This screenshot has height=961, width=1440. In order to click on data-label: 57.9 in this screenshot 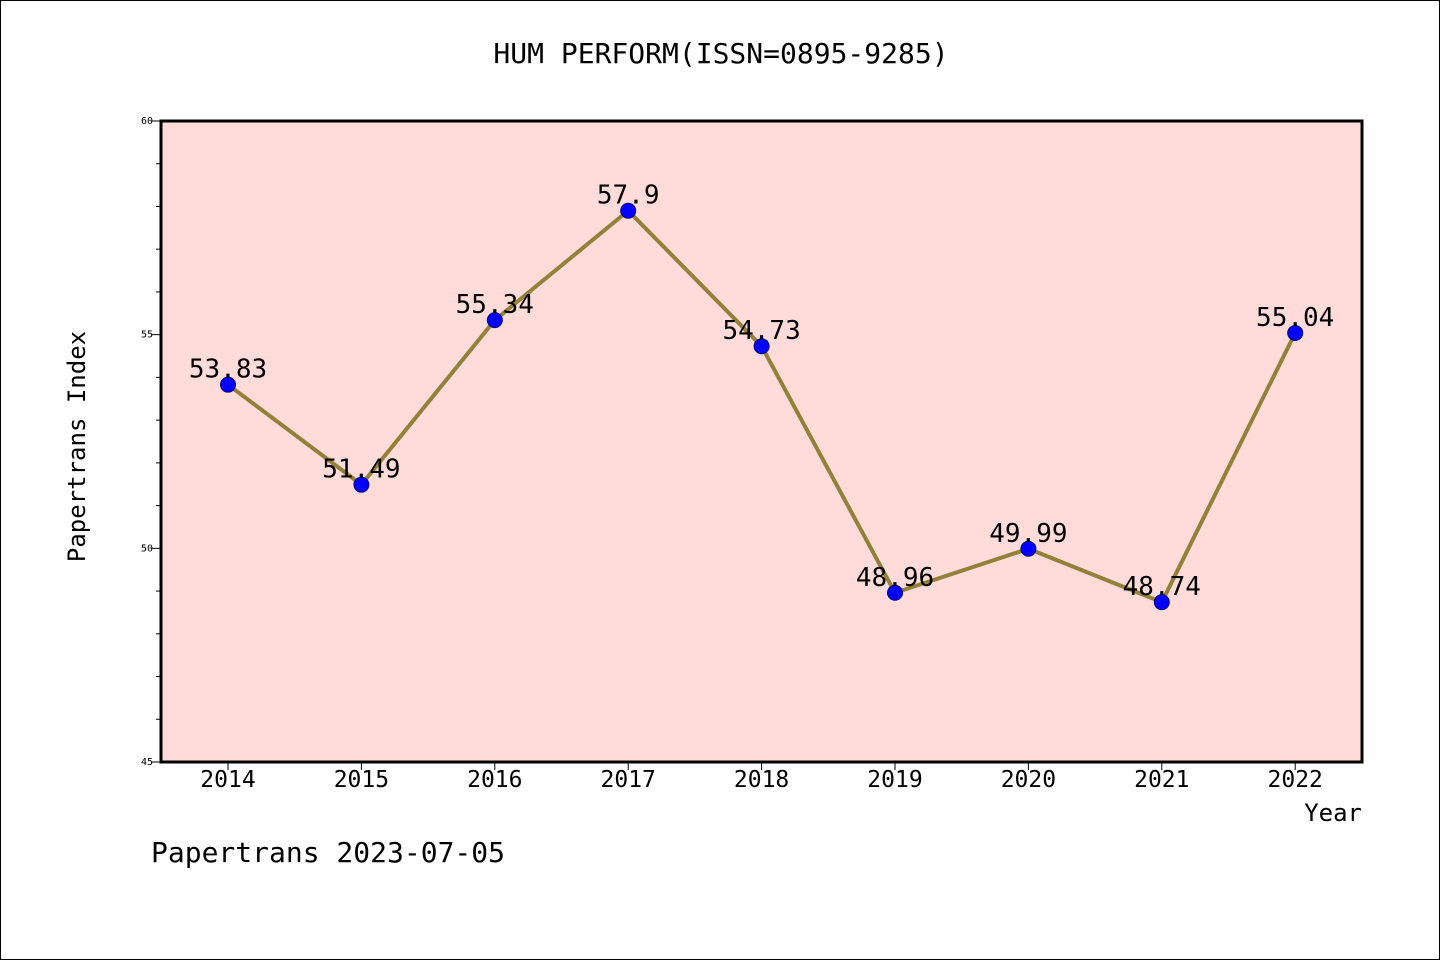, I will do `click(628, 196)`.